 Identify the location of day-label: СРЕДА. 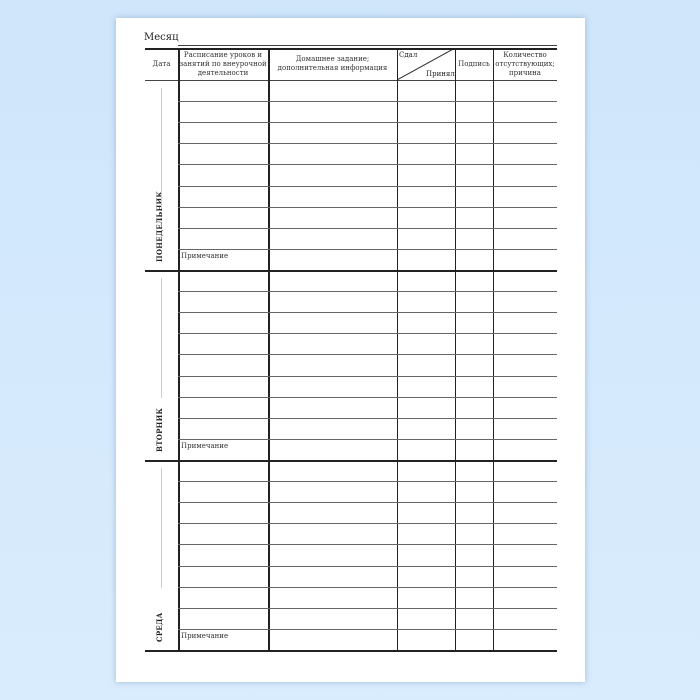
(159, 627).